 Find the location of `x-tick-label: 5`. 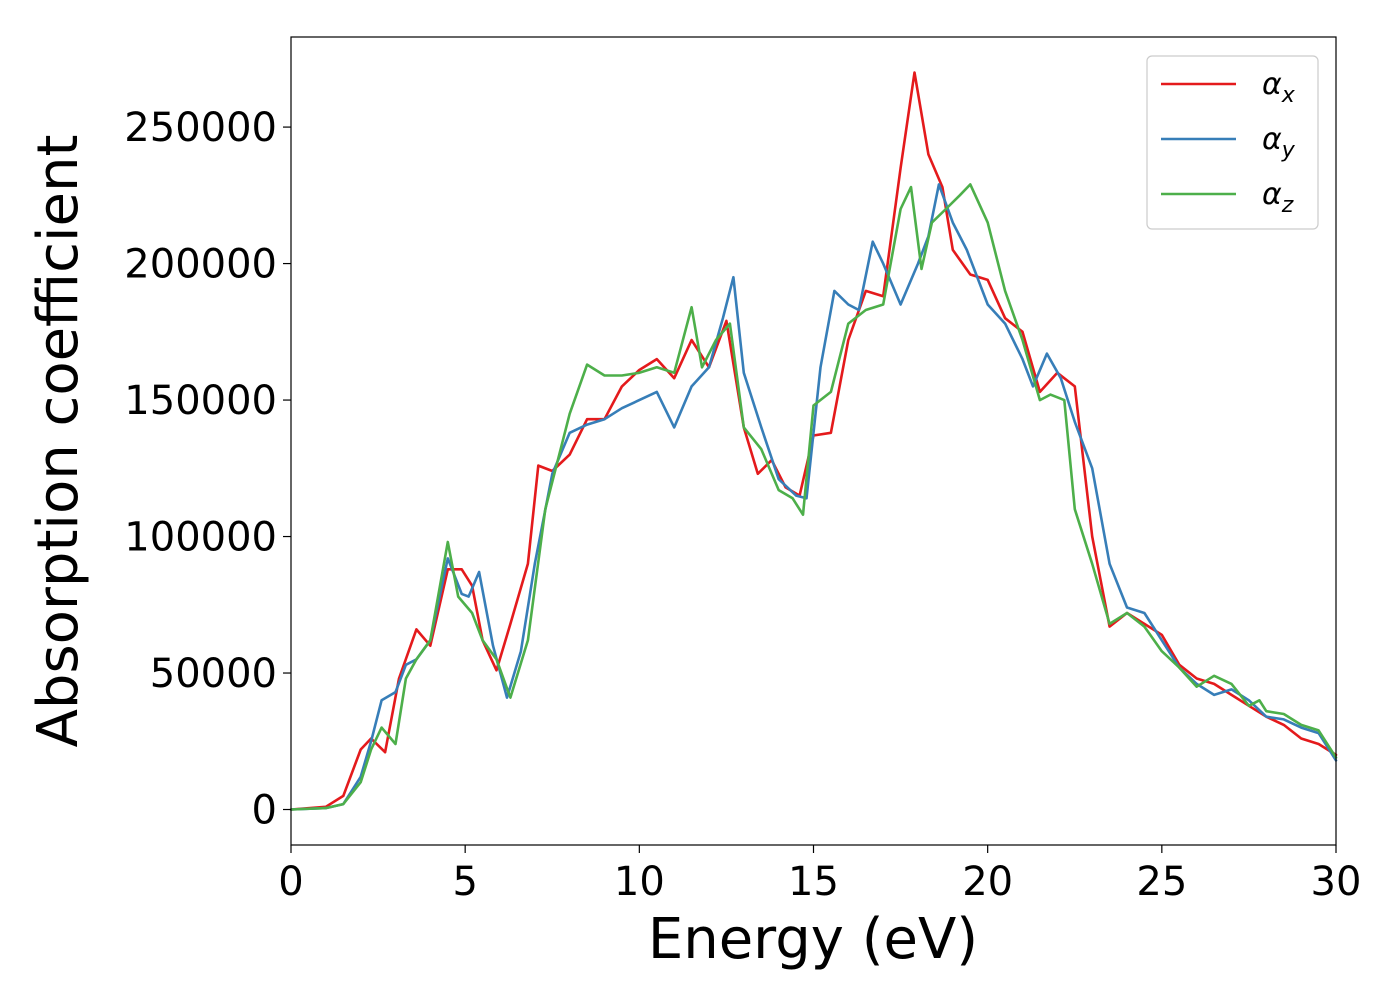

x-tick-label: 5 is located at coordinates (464, 882).